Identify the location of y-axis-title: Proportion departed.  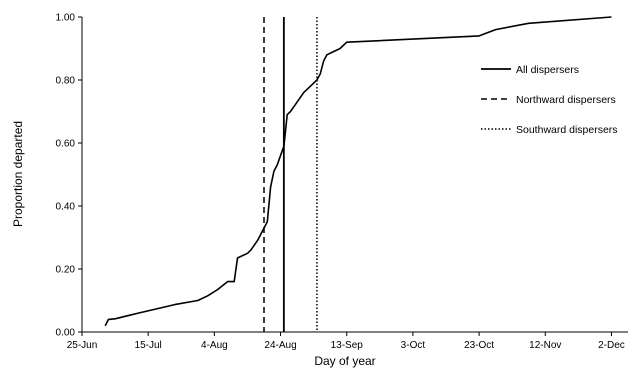
(18, 174).